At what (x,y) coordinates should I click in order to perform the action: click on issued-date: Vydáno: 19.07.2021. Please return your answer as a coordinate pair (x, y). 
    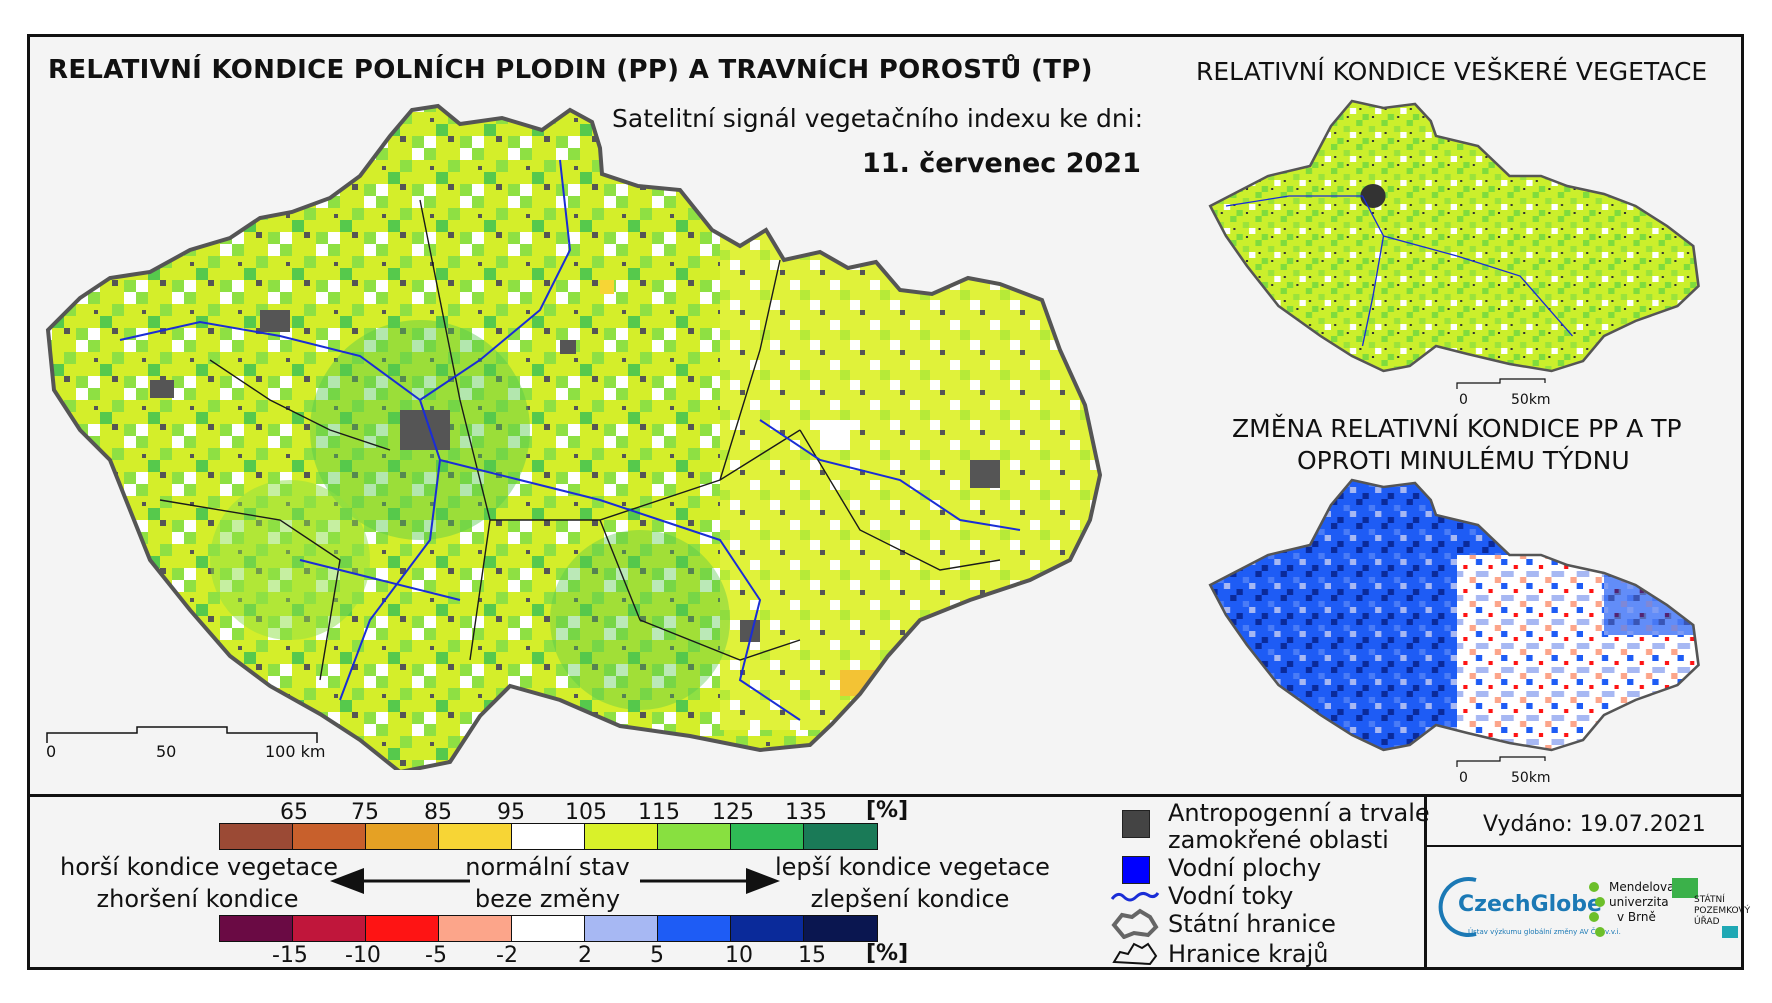
    Looking at the image, I should click on (1594, 824).